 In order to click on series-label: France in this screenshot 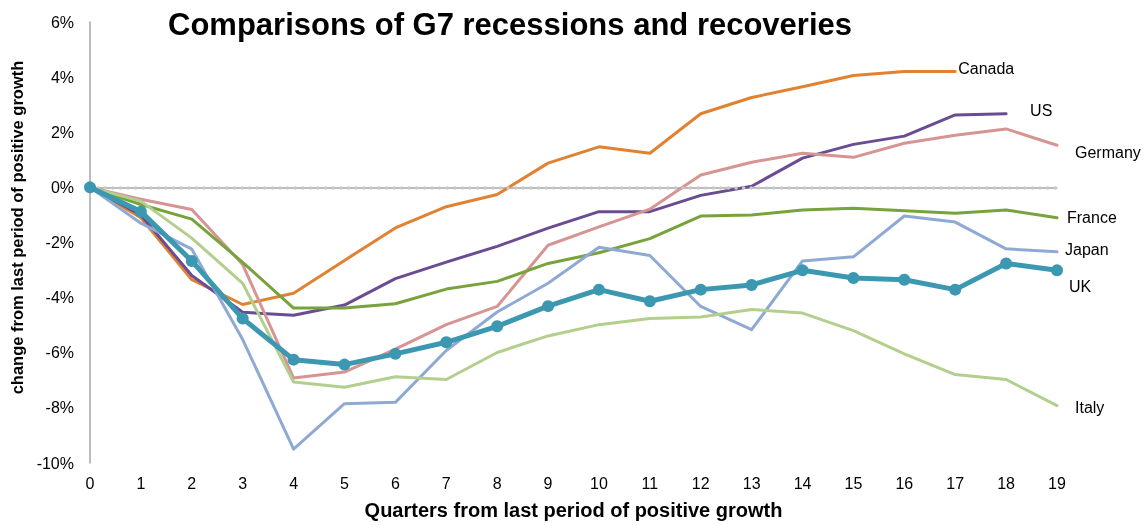, I will do `click(1092, 218)`.